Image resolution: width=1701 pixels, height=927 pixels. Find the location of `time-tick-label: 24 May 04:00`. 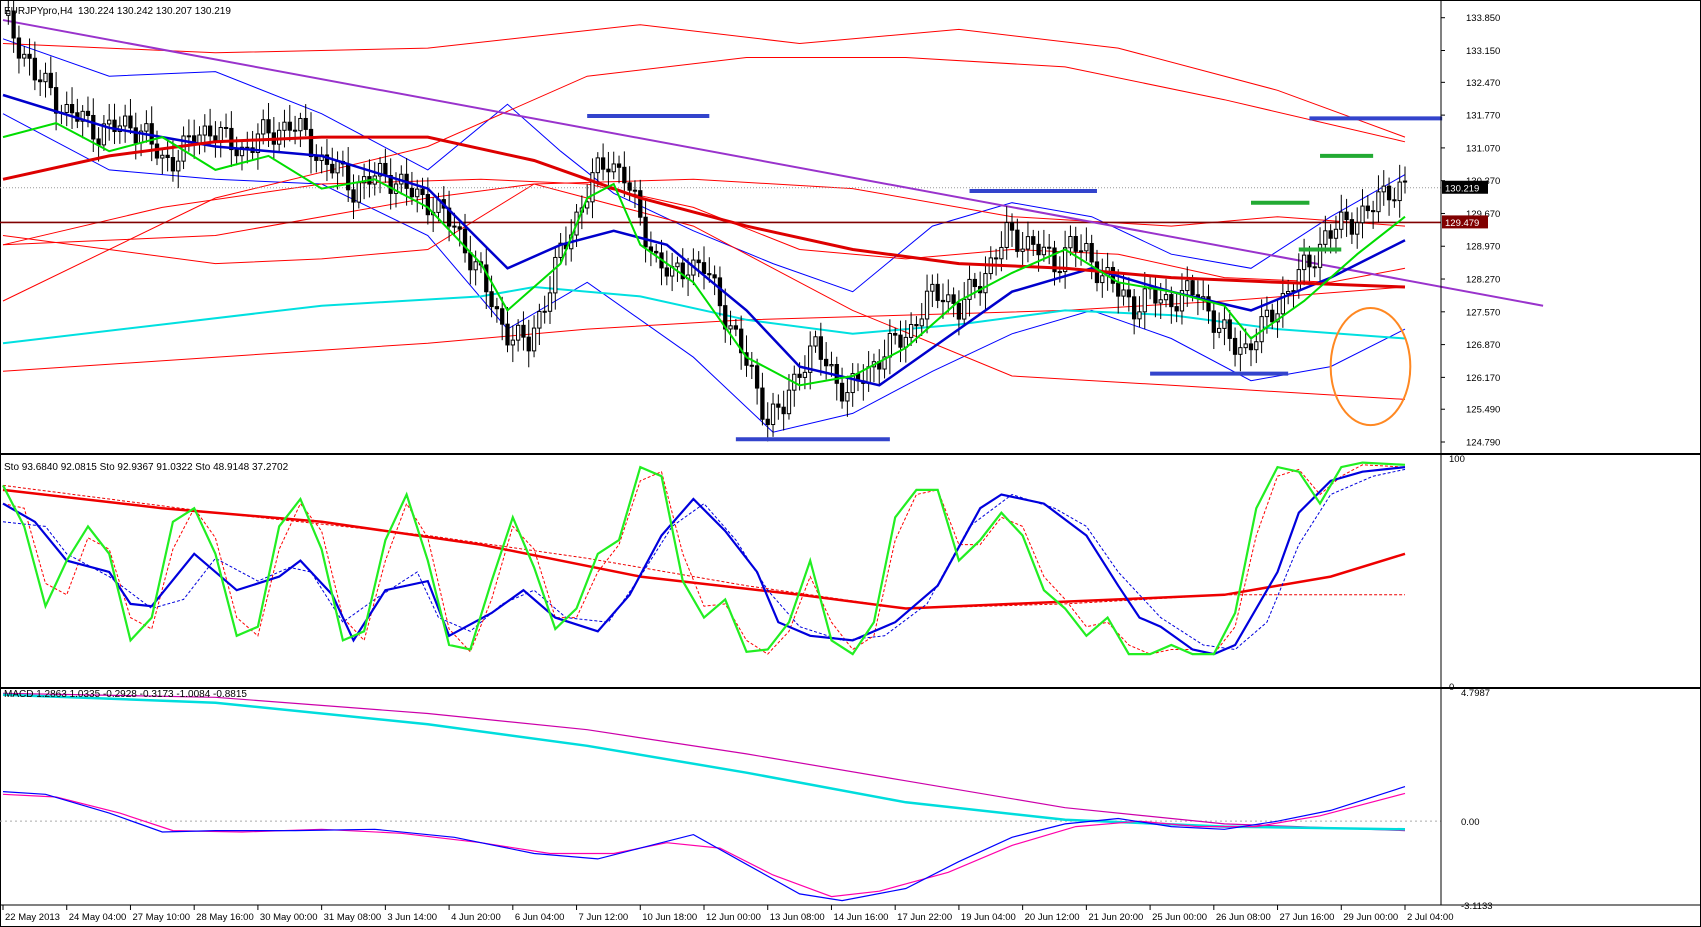

time-tick-label: 24 May 04:00 is located at coordinates (98, 917).